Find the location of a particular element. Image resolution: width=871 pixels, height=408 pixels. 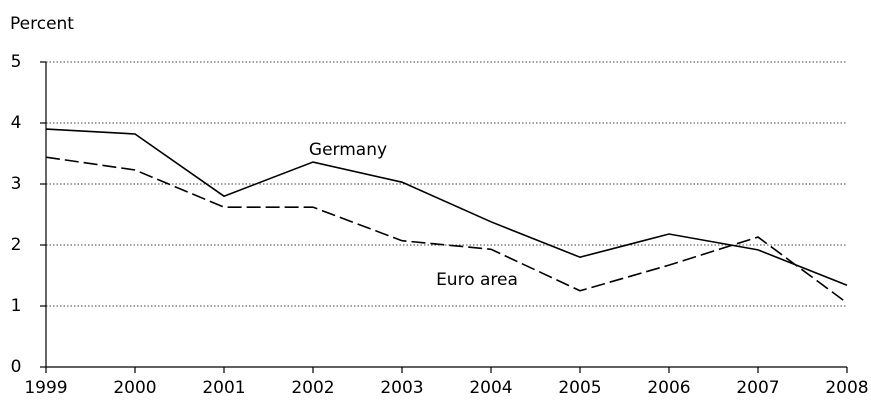

x-tick-label: 2006 is located at coordinates (668, 388).